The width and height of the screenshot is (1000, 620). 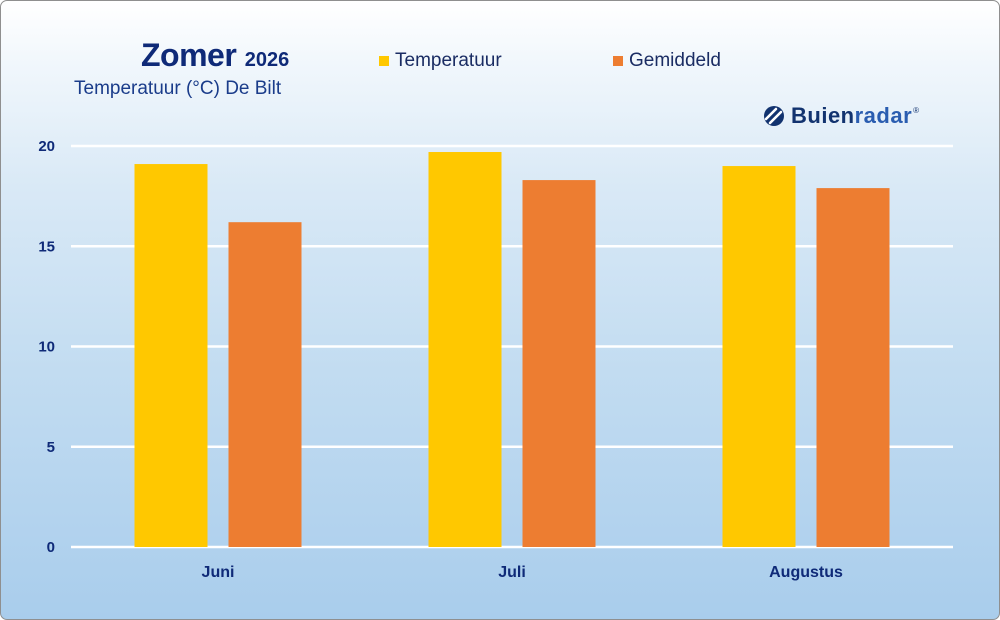 What do you see at coordinates (806, 572) in the screenshot?
I see `x-category-label: Augustus` at bounding box center [806, 572].